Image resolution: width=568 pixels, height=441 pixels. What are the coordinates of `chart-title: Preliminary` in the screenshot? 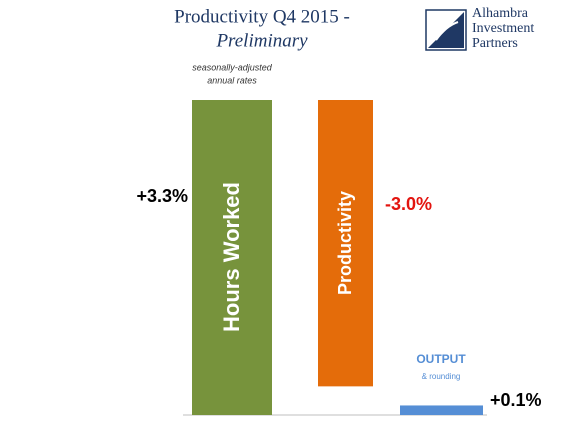 It's located at (261, 40).